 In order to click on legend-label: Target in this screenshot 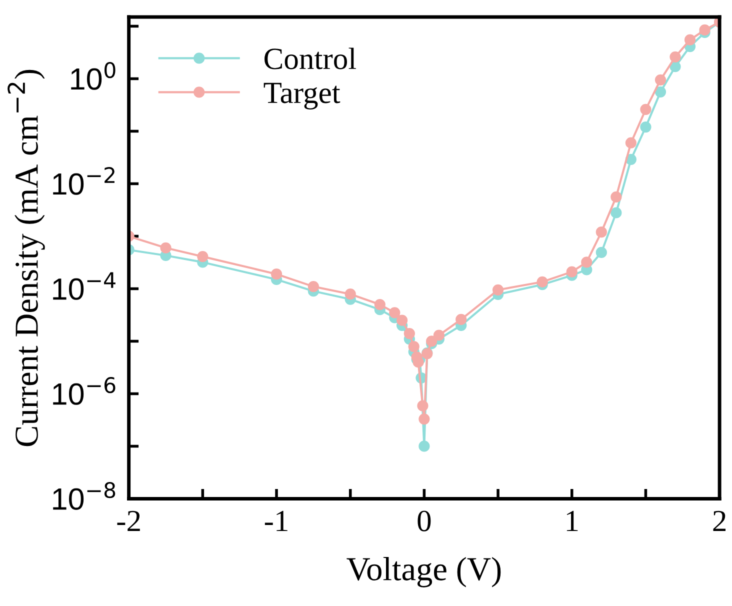, I will do `click(302, 96)`.